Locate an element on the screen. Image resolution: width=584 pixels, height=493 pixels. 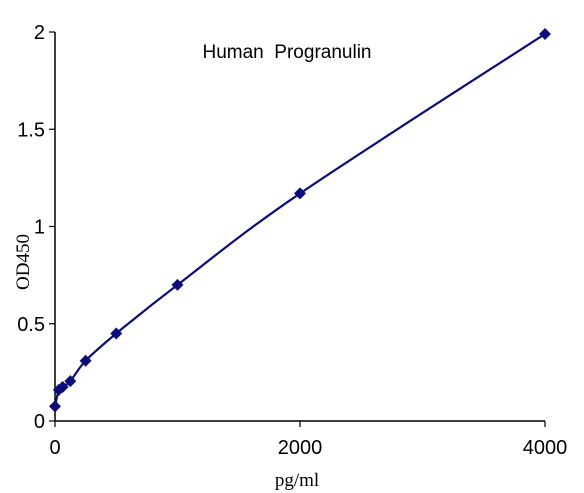
x-tick-label: 4000 is located at coordinates (545, 448).